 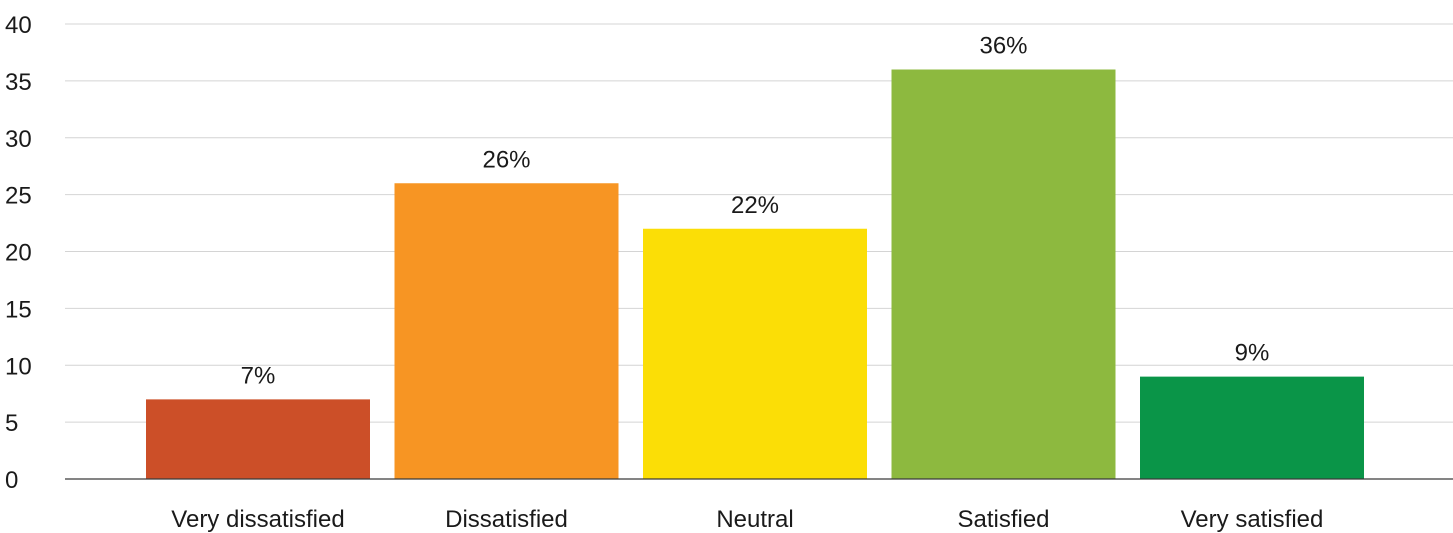 What do you see at coordinates (258, 375) in the screenshot?
I see `data-label-very-dissatisfied: 7%` at bounding box center [258, 375].